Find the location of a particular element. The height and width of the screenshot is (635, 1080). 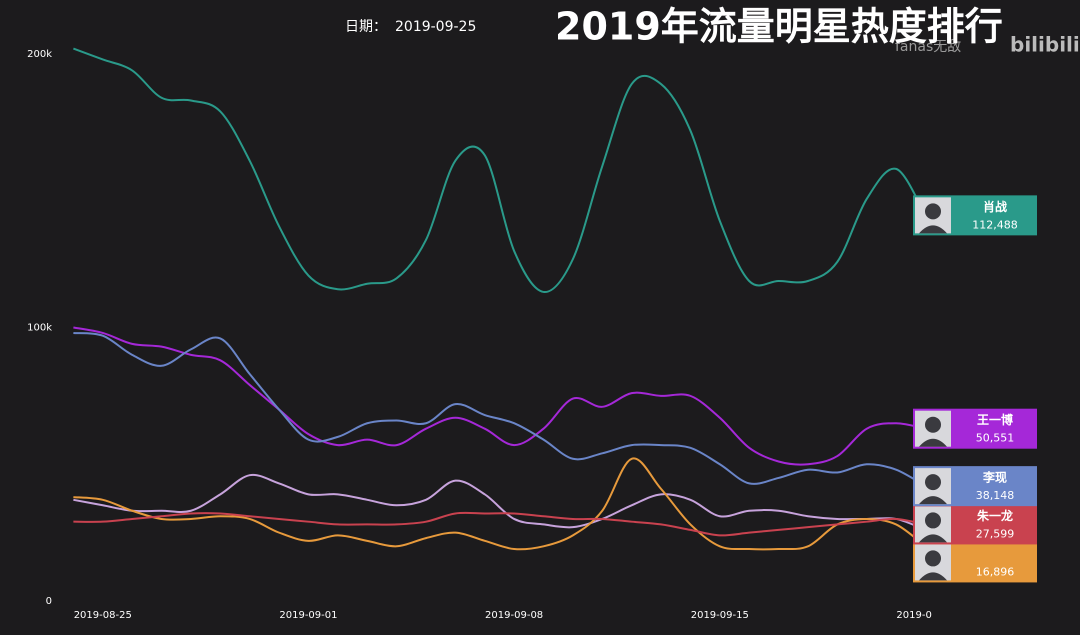

legend-name: 王一博 is located at coordinates (995, 419).